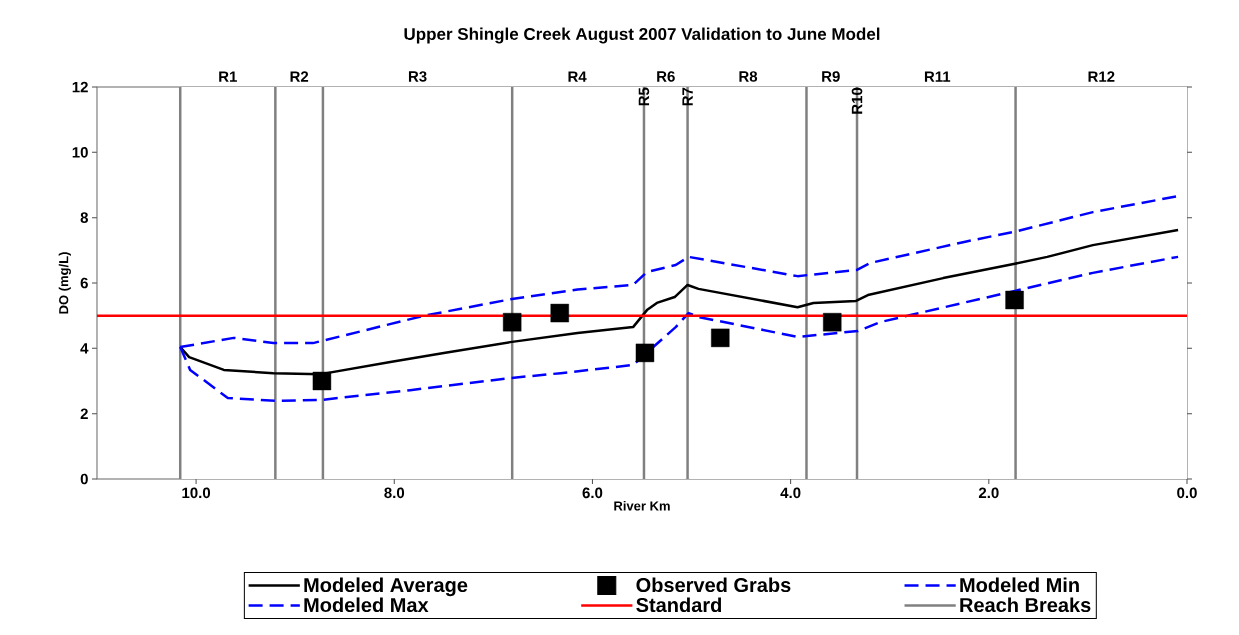  I want to click on band-label: R6, so click(666, 76).